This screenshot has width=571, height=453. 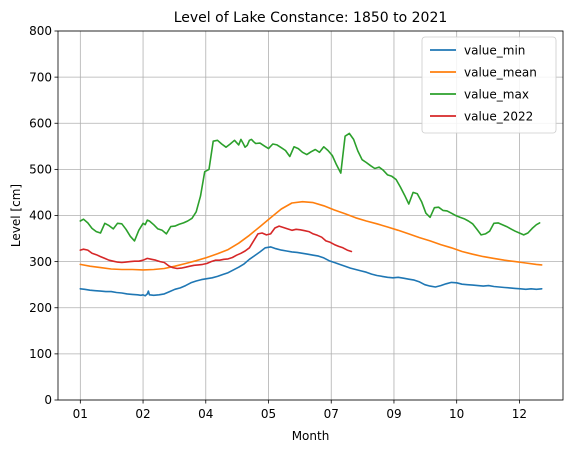 I want to click on chart-title: Level of Lake Constance: 1850 to 2021, so click(x=311, y=18).